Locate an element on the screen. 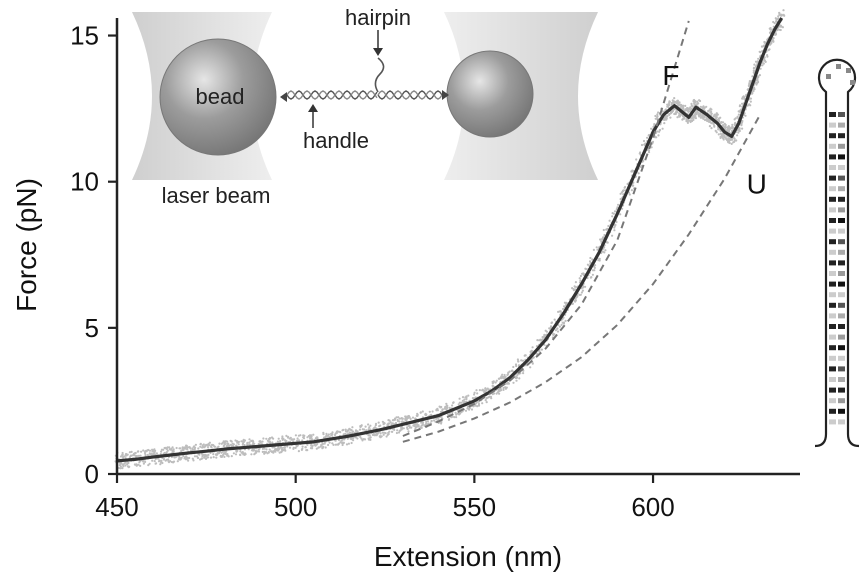 The image size is (865, 584). handle-left-strand is located at coordinates (332, 95).